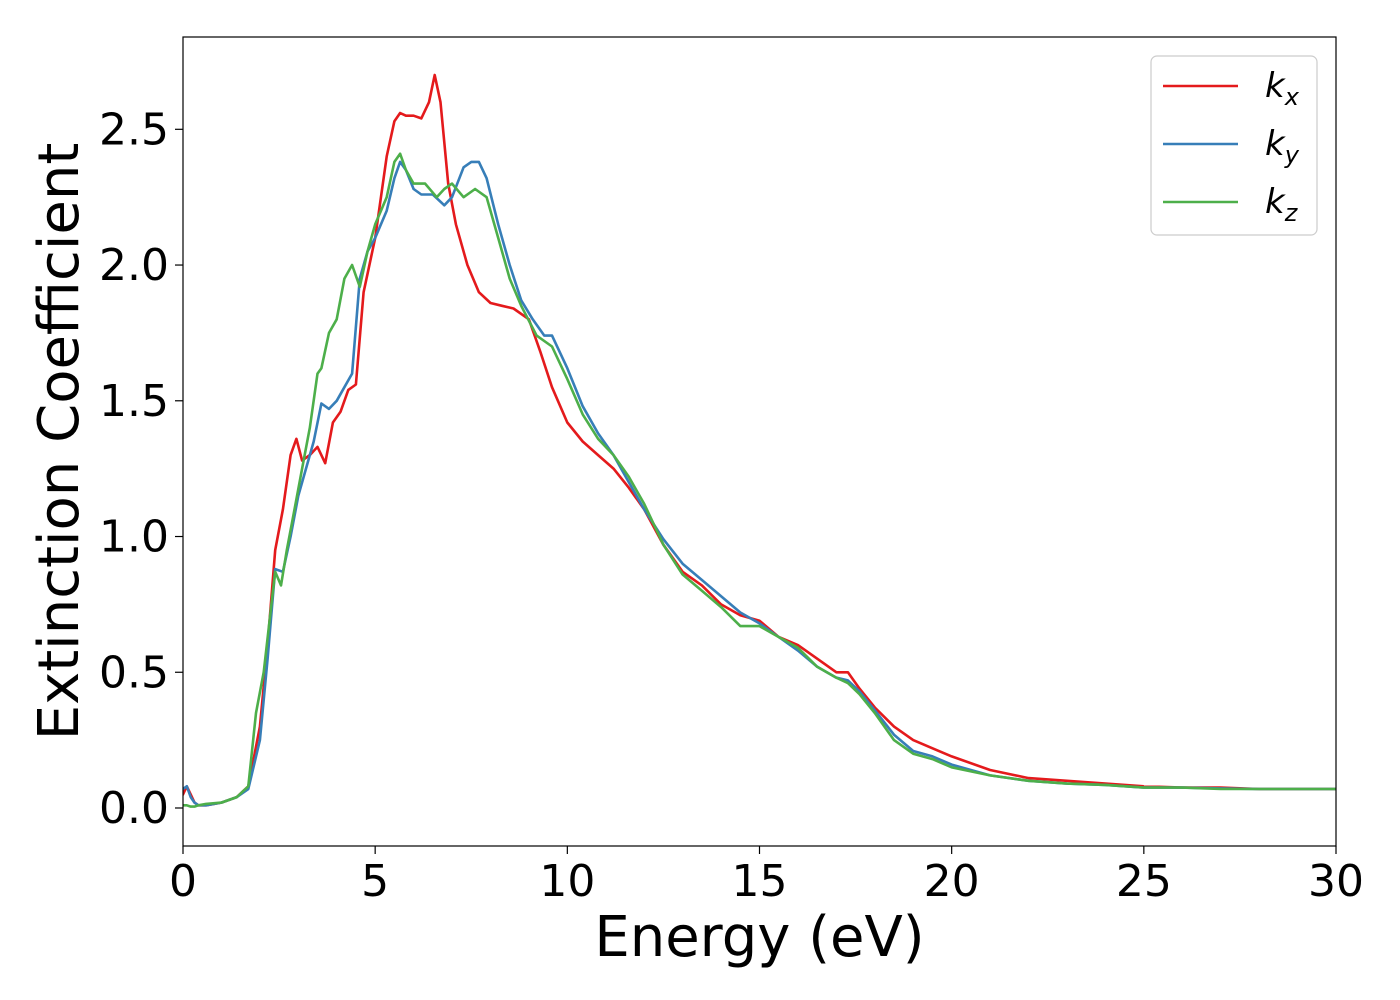  Describe the element at coordinates (134, 672) in the screenshot. I see `y-tick-label: 0.5` at that location.